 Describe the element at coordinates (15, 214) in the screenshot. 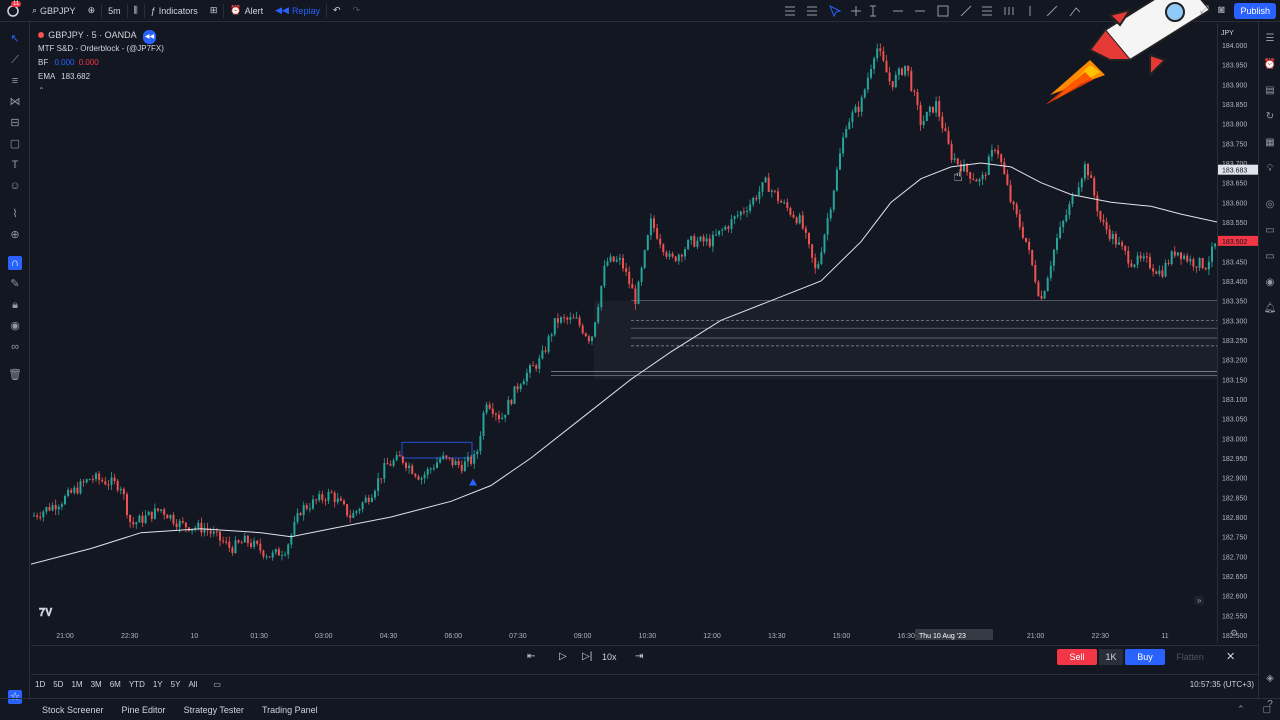

I see `ruler-icon: ⌇` at that location.